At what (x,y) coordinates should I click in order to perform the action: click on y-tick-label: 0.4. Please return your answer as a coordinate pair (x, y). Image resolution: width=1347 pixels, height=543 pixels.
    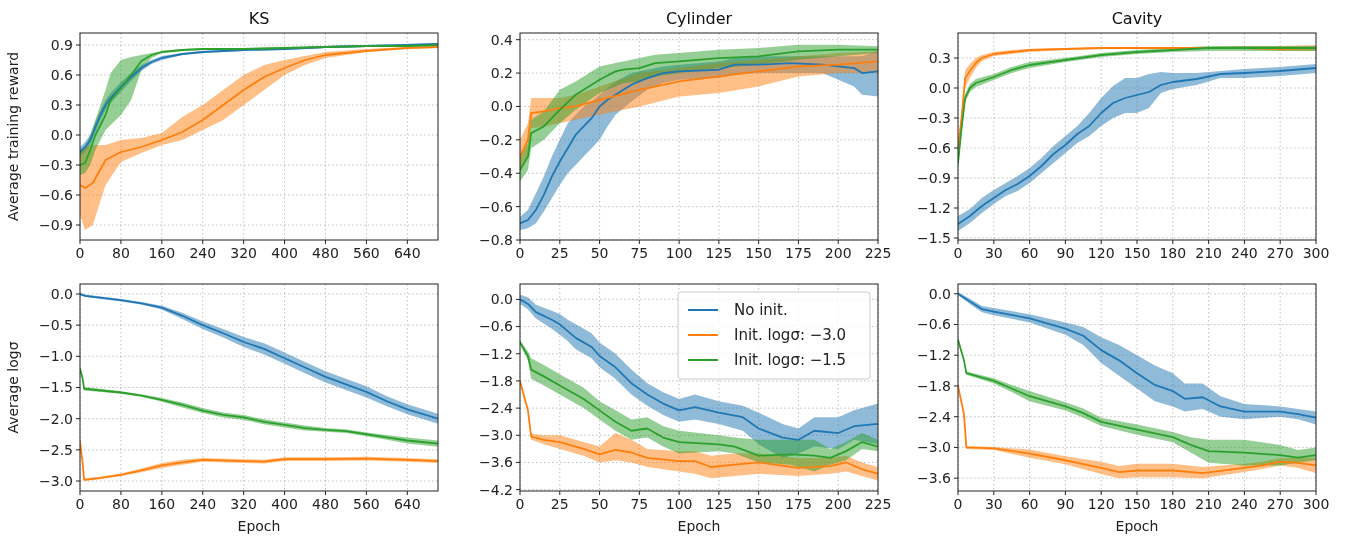
    Looking at the image, I should click on (502, 39).